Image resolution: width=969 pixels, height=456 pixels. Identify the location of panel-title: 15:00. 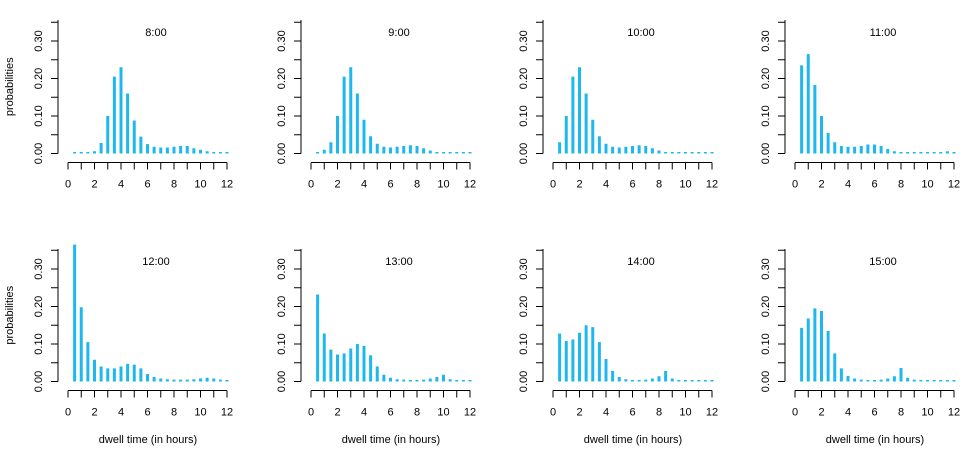
(883, 262).